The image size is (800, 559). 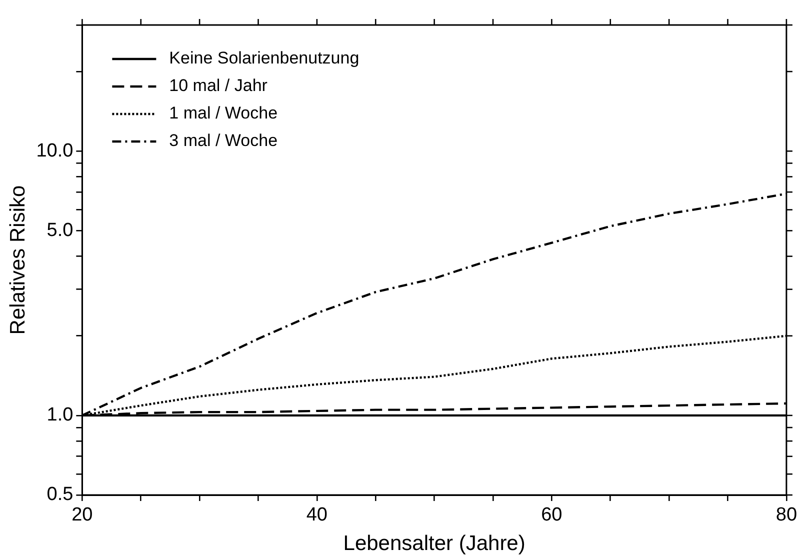 I want to click on y-tick-label: 10.0, so click(x=55, y=151).